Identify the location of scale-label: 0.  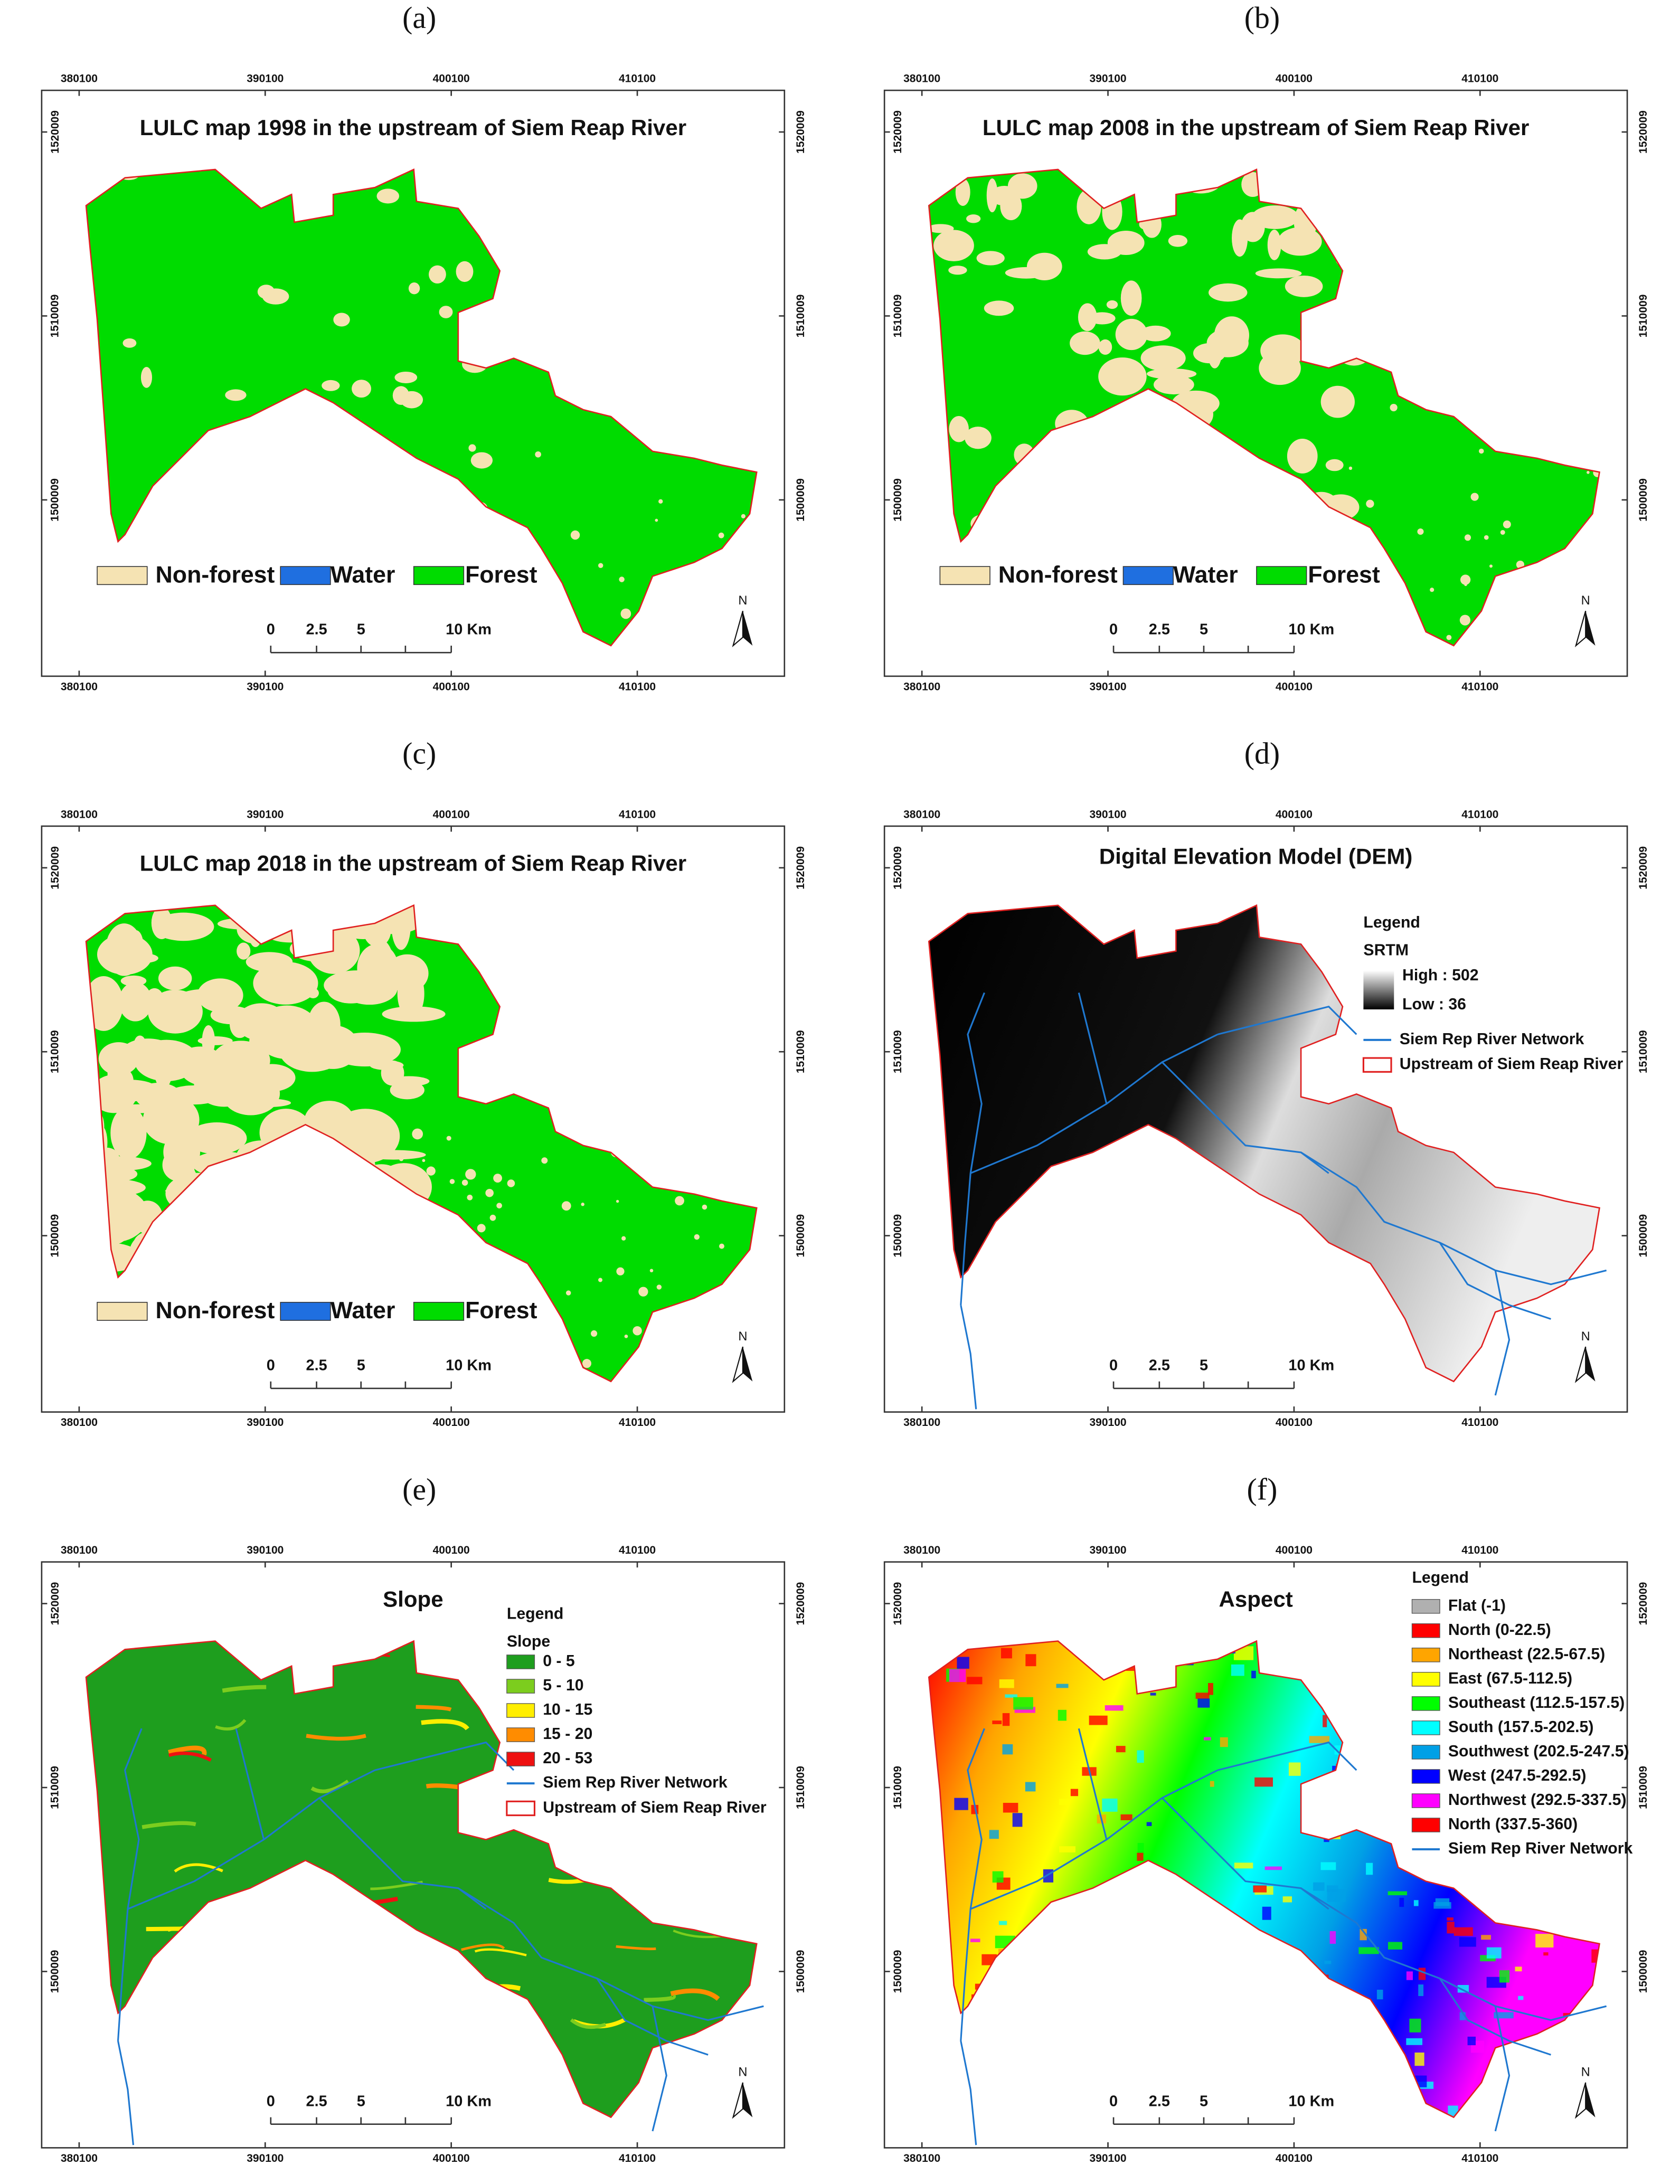
(1113, 630).